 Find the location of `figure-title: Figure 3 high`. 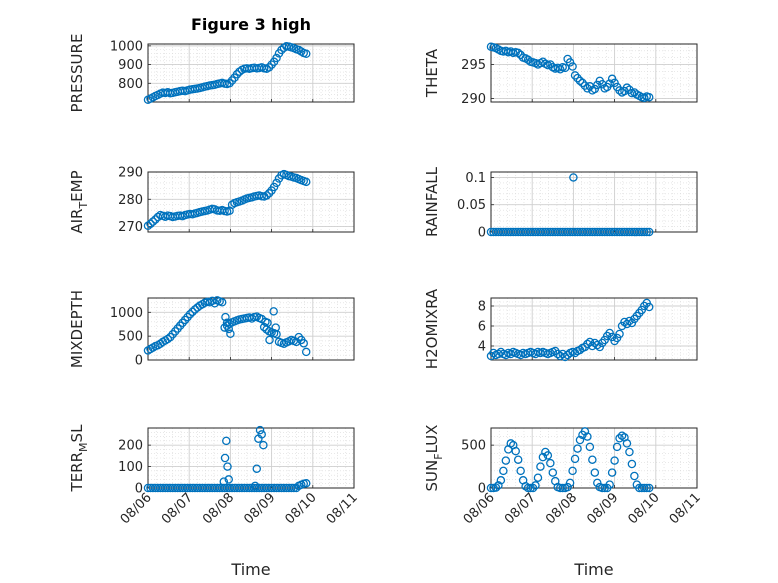

figure-title: Figure 3 high is located at coordinates (251, 24).